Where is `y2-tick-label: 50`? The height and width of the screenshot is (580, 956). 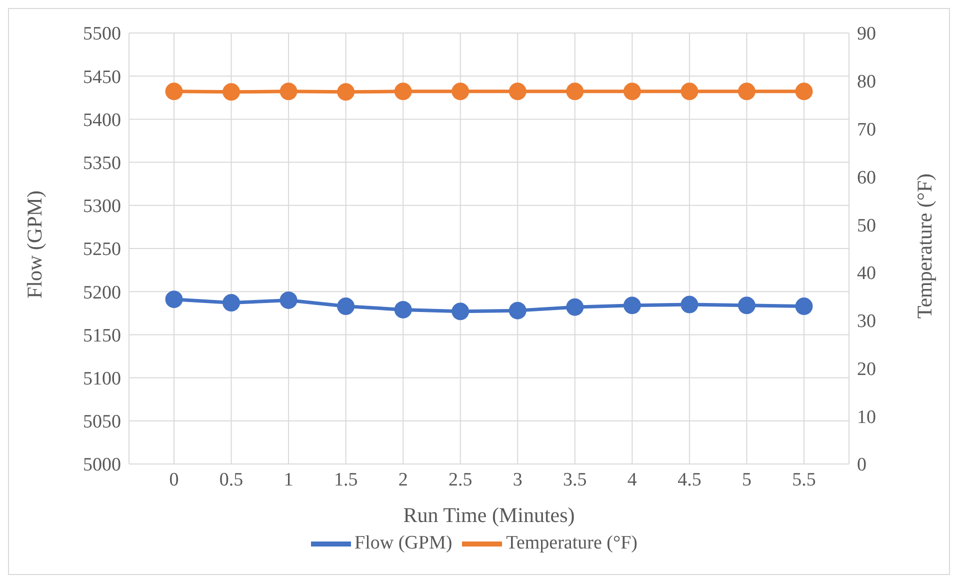 y2-tick-label: 50 is located at coordinates (866, 225).